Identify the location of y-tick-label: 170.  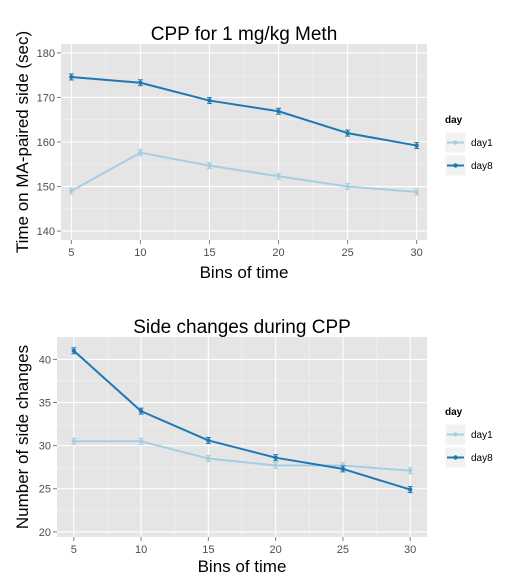
(46, 98).